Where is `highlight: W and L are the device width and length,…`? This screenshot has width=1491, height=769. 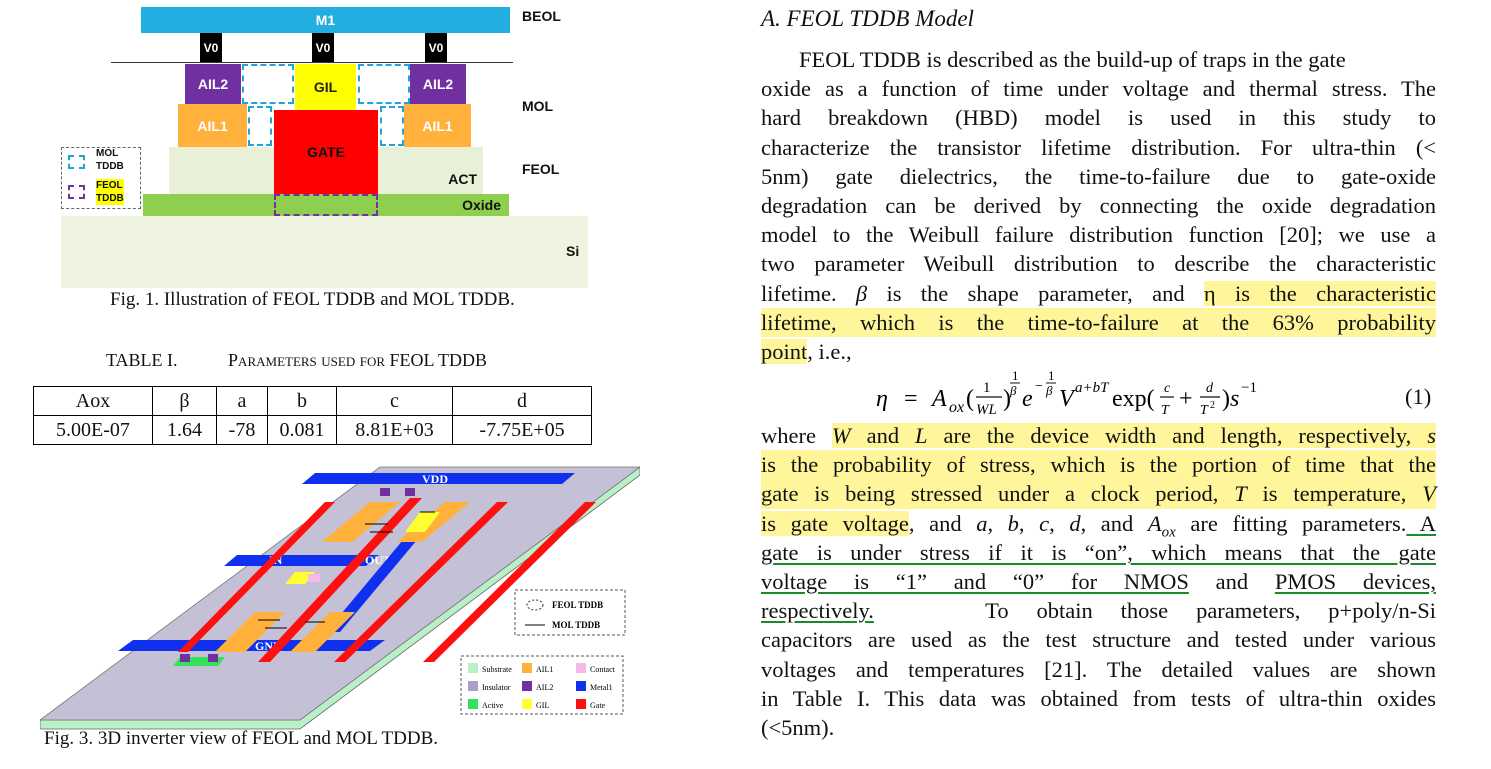
highlight: W and L are the device width and length,… is located at coordinates (1133, 435).